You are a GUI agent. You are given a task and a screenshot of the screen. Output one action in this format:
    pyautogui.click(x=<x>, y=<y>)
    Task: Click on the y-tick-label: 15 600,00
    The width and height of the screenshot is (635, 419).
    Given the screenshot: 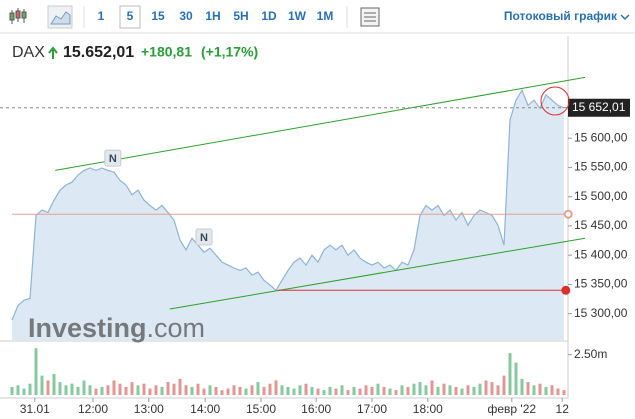 What is the action you would take?
    pyautogui.click(x=601, y=137)
    